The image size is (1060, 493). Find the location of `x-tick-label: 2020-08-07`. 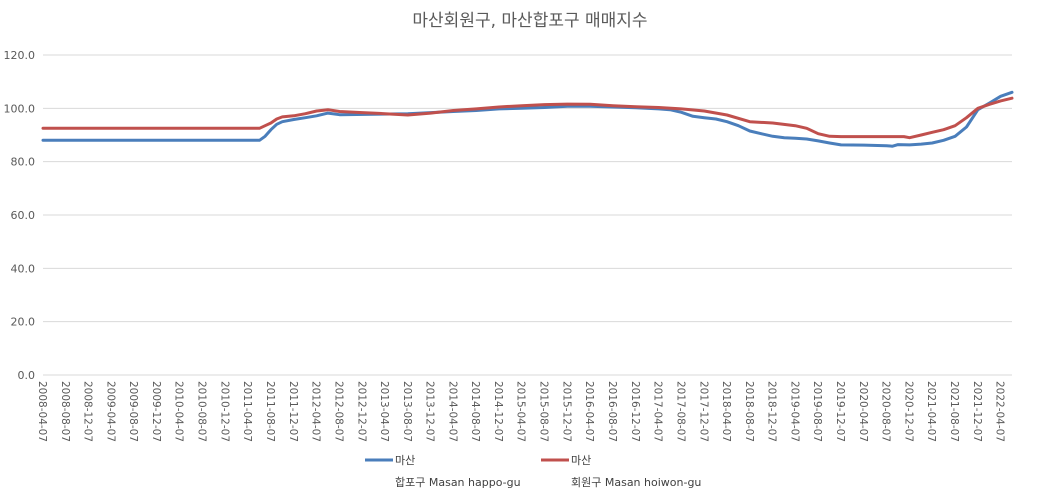

x-tick-label: 2020-08-07 is located at coordinates (886, 411).